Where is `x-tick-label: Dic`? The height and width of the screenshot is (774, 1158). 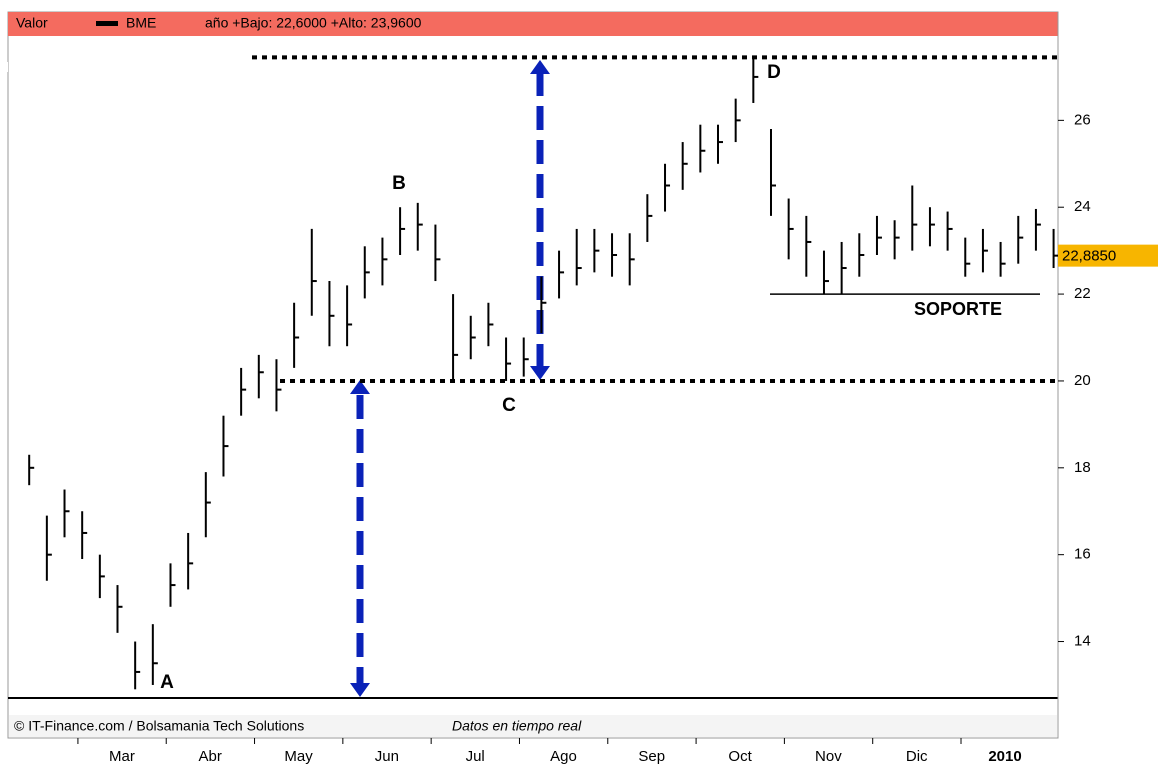 x-tick-label: Dic is located at coordinates (917, 756).